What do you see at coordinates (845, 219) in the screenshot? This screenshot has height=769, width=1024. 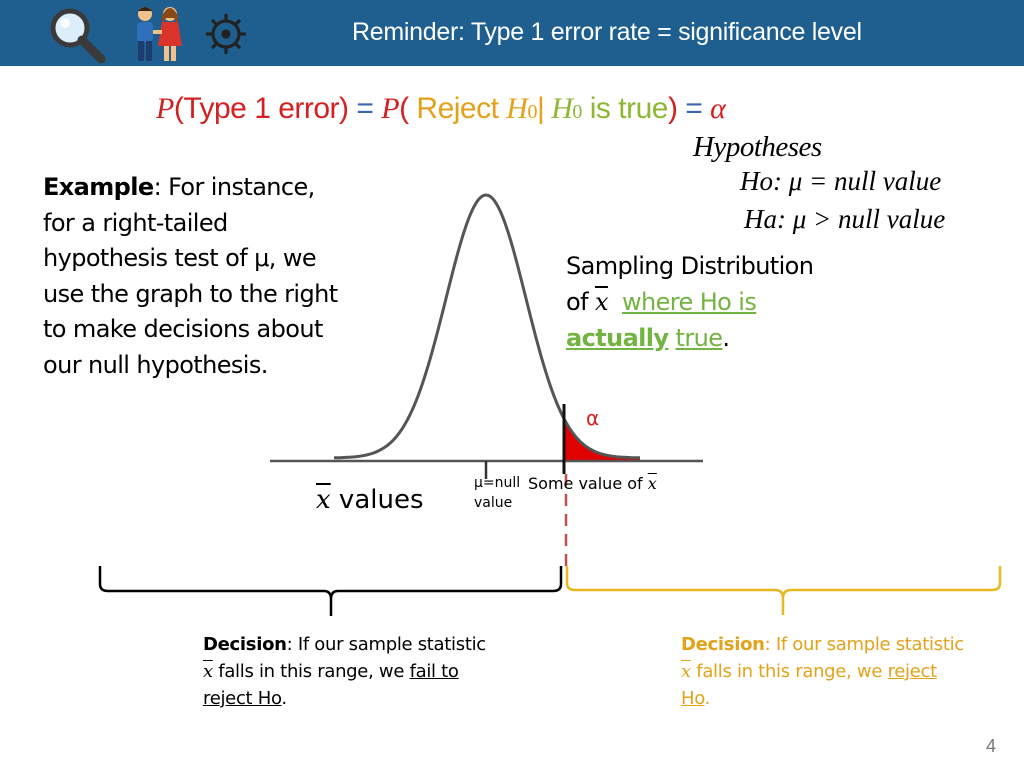 I see `alternative-hypothesis: Ha: μ > null value` at bounding box center [845, 219].